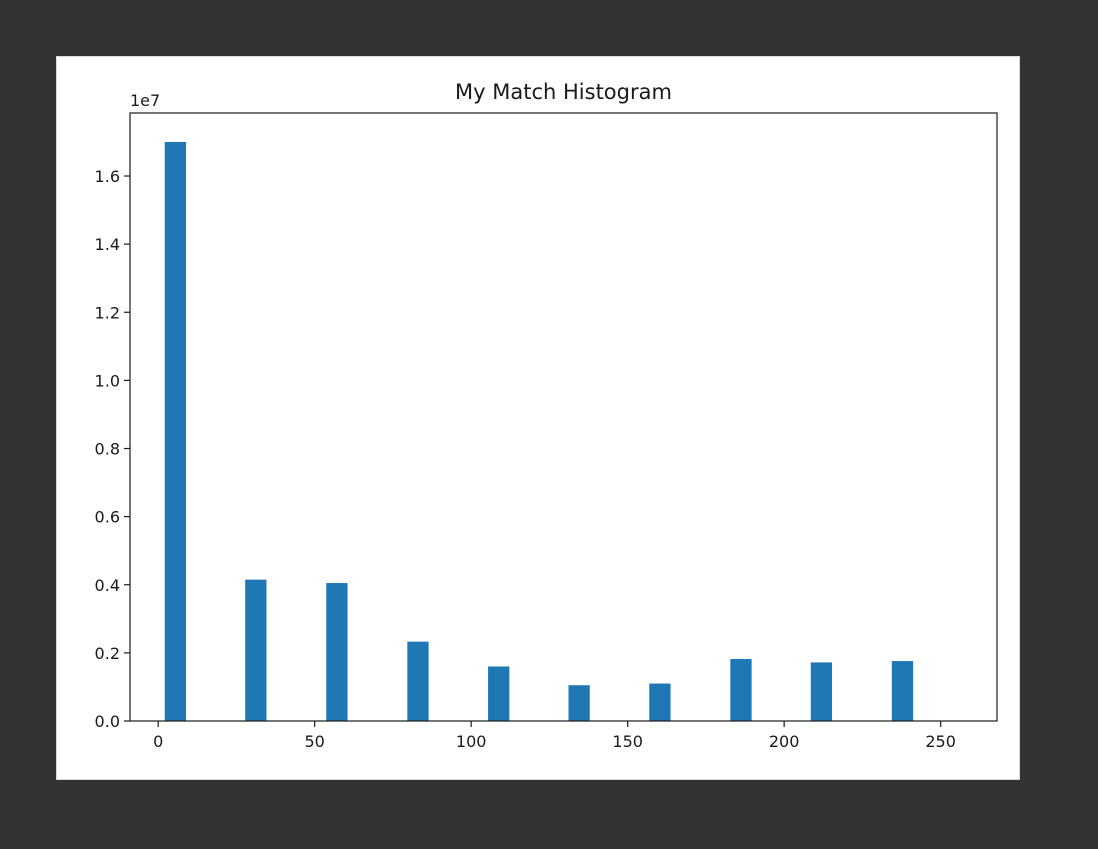  I want to click on x-tick-label: 150, so click(627, 741).